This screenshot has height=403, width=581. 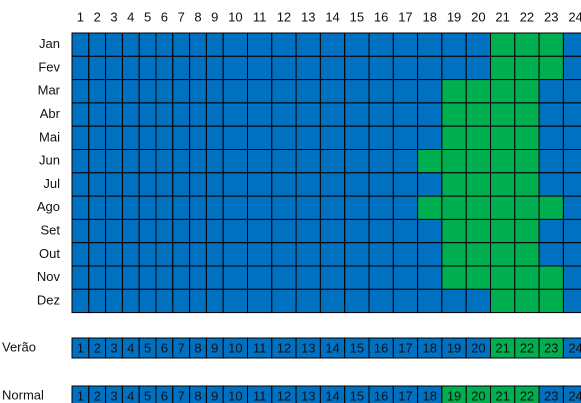 What do you see at coordinates (51, 183) in the screenshot?
I see `month-label: Jul` at bounding box center [51, 183].